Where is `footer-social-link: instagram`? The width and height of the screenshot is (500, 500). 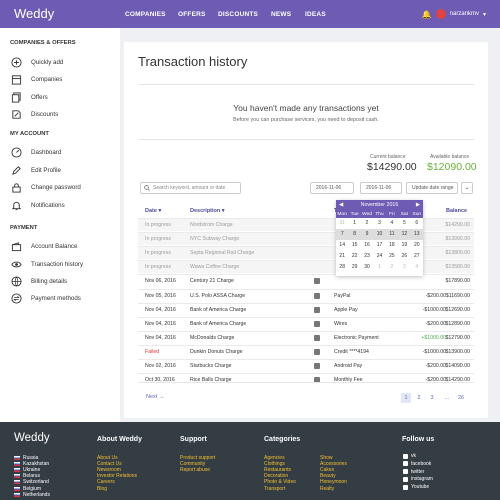 footer-social-link: instagram is located at coordinates (418, 479).